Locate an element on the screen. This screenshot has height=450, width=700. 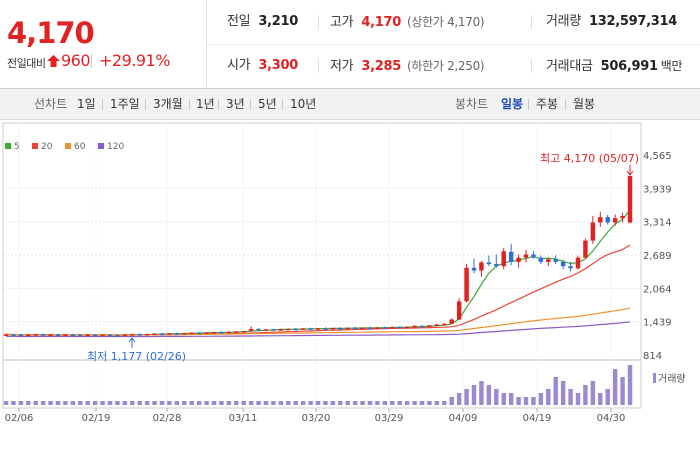
y-tick-label: 3,314 is located at coordinates (657, 223).